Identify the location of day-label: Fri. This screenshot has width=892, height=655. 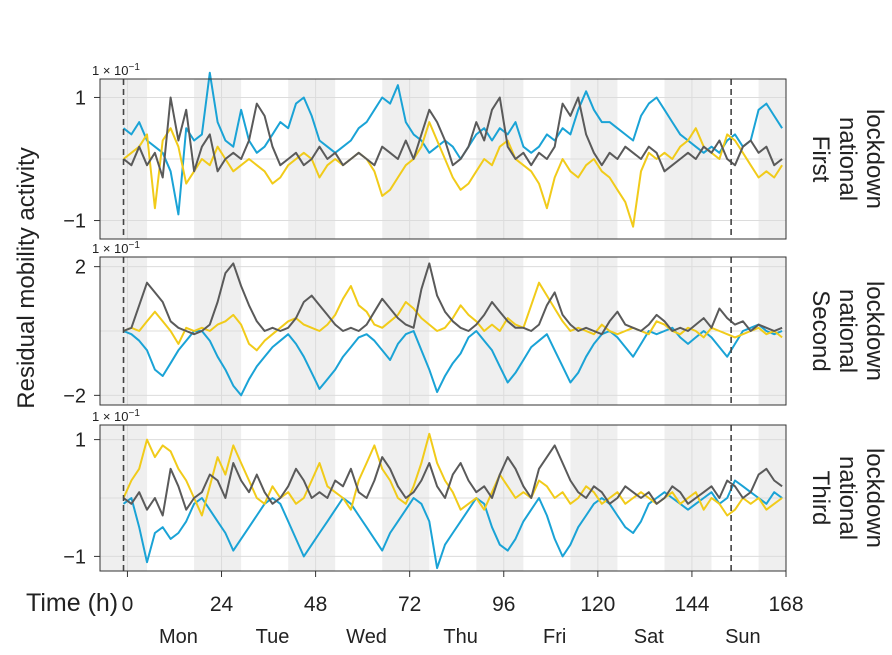
(554, 637).